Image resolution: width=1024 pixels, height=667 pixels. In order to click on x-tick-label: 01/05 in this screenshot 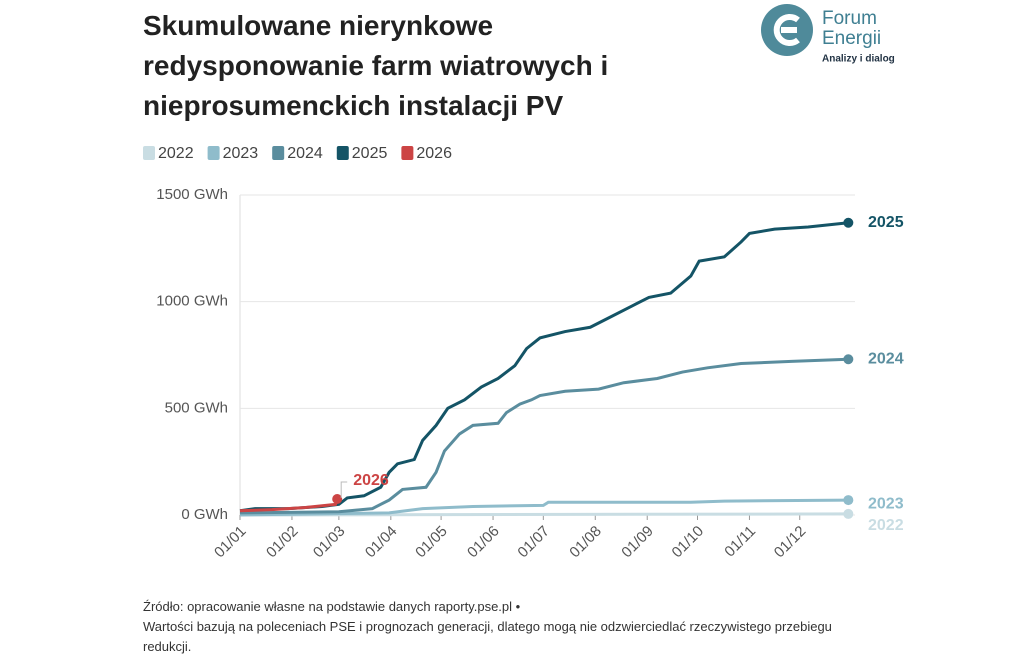, I will do `click(431, 542)`.